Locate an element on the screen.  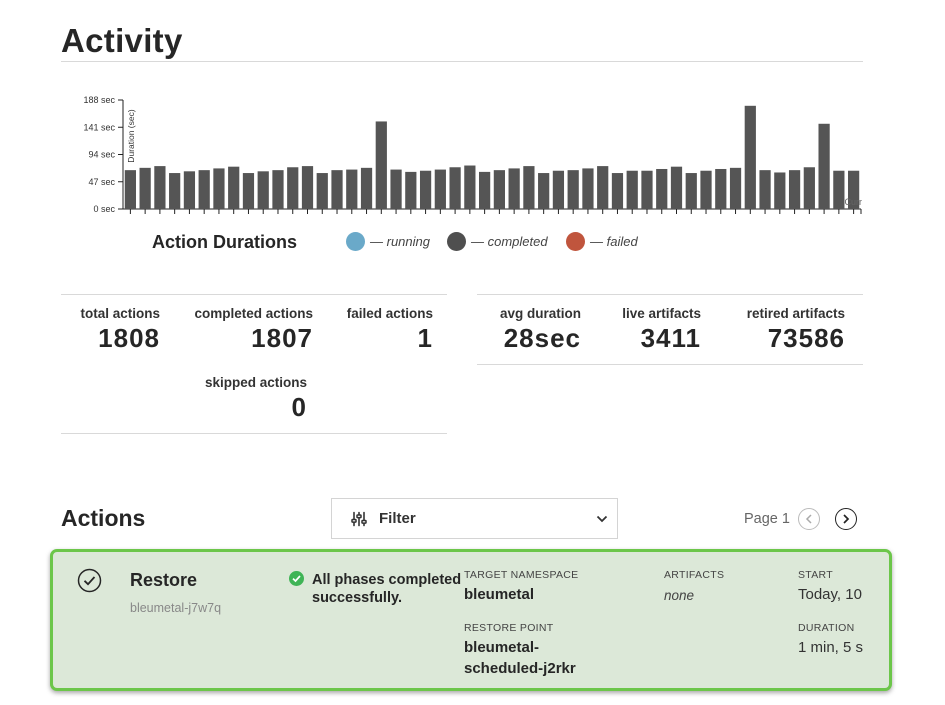
stat-avg-duration: avg duration 28sec is located at coordinates (540, 330).